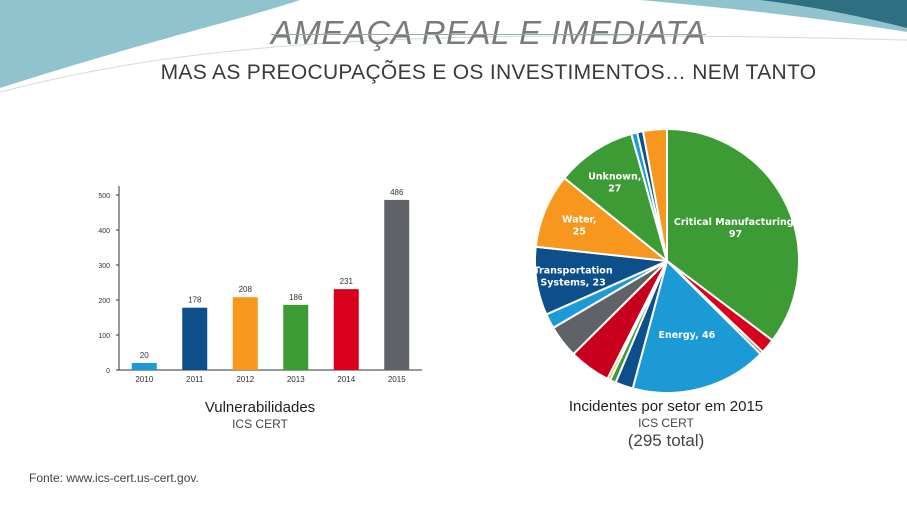 This screenshot has width=907, height=511. What do you see at coordinates (108, 371) in the screenshot?
I see `y-tick-label: 0` at bounding box center [108, 371].